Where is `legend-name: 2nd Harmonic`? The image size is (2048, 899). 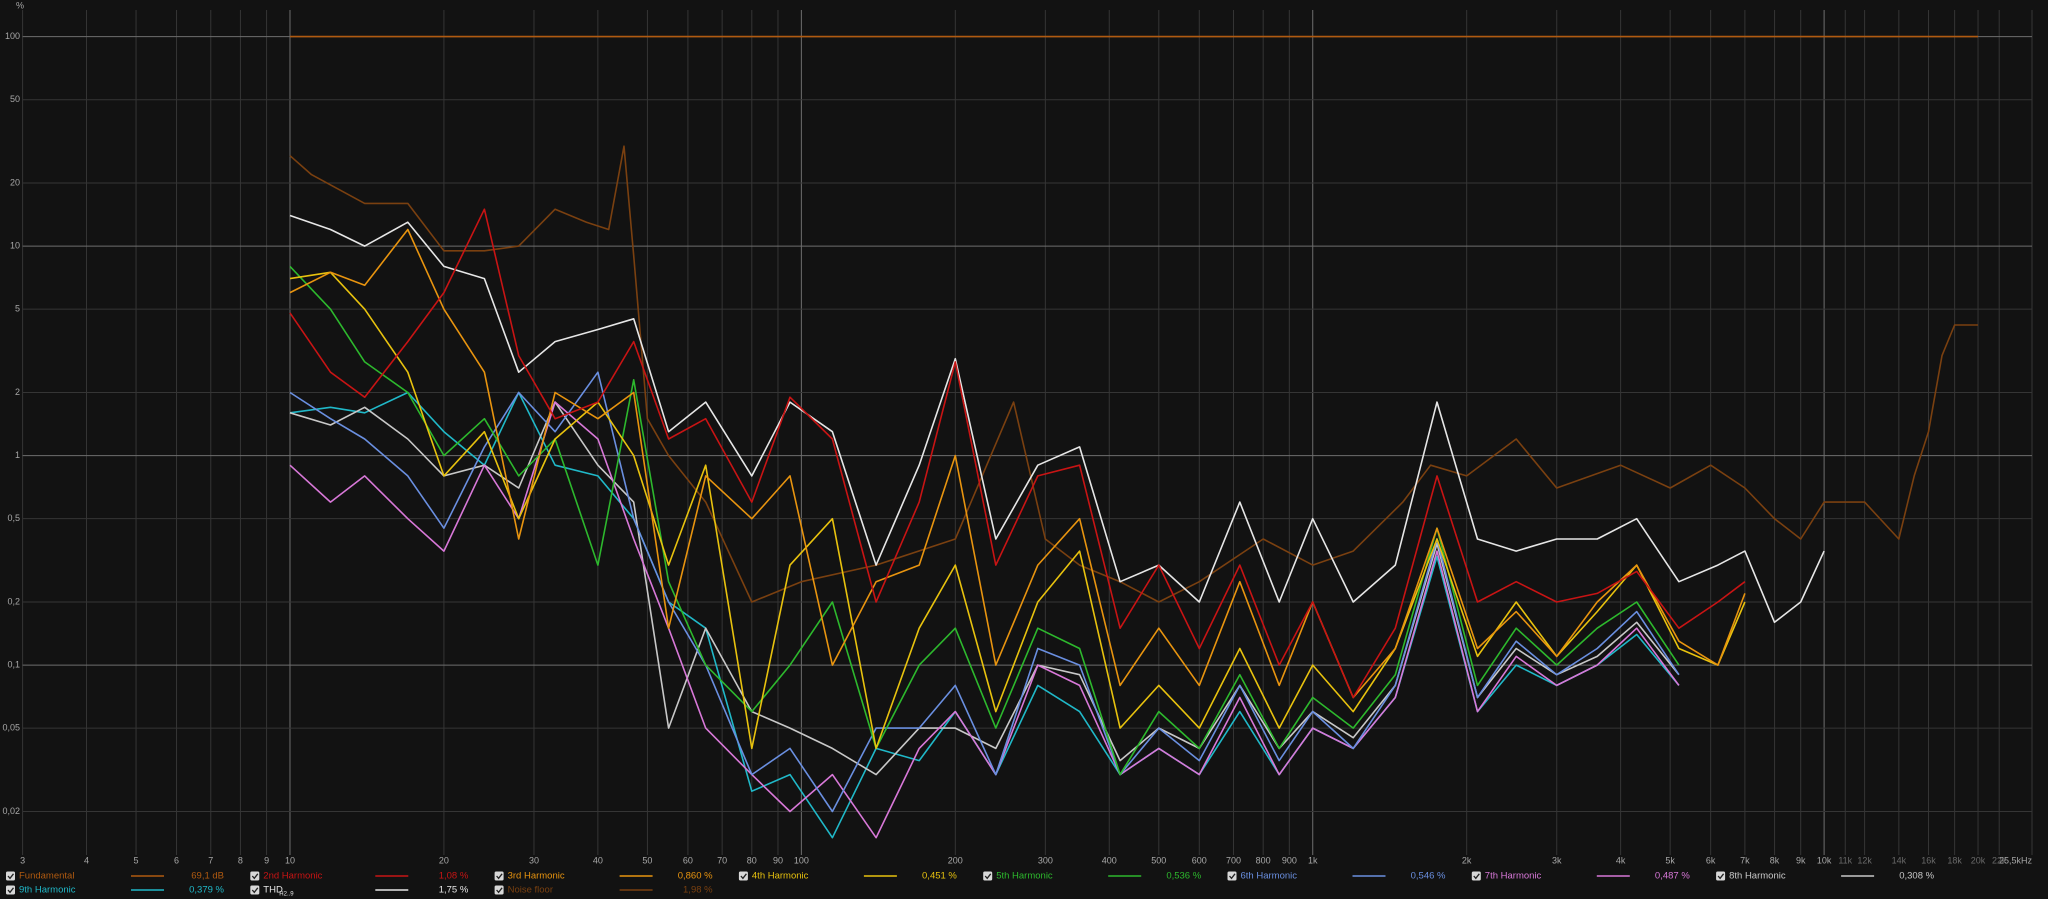 legend-name: 2nd Harmonic is located at coordinates (292, 876).